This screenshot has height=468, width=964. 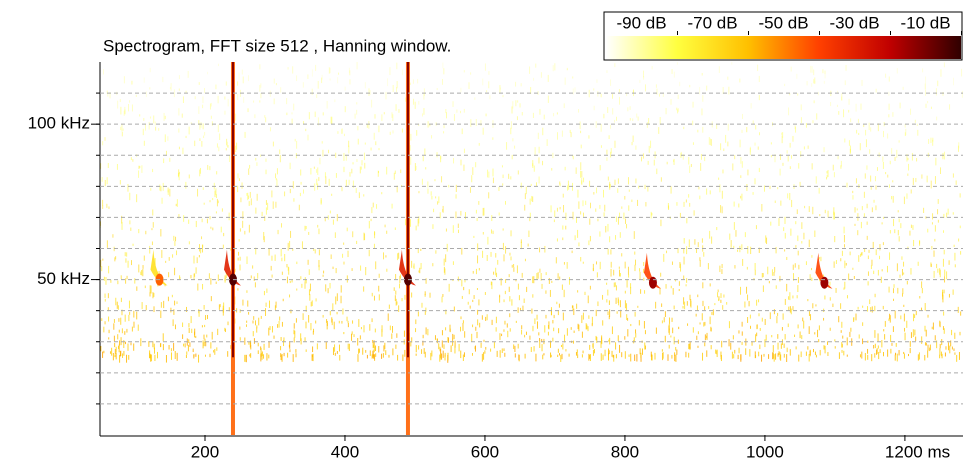 What do you see at coordinates (485, 451) in the screenshot?
I see `x-tick-label: 600` at bounding box center [485, 451].